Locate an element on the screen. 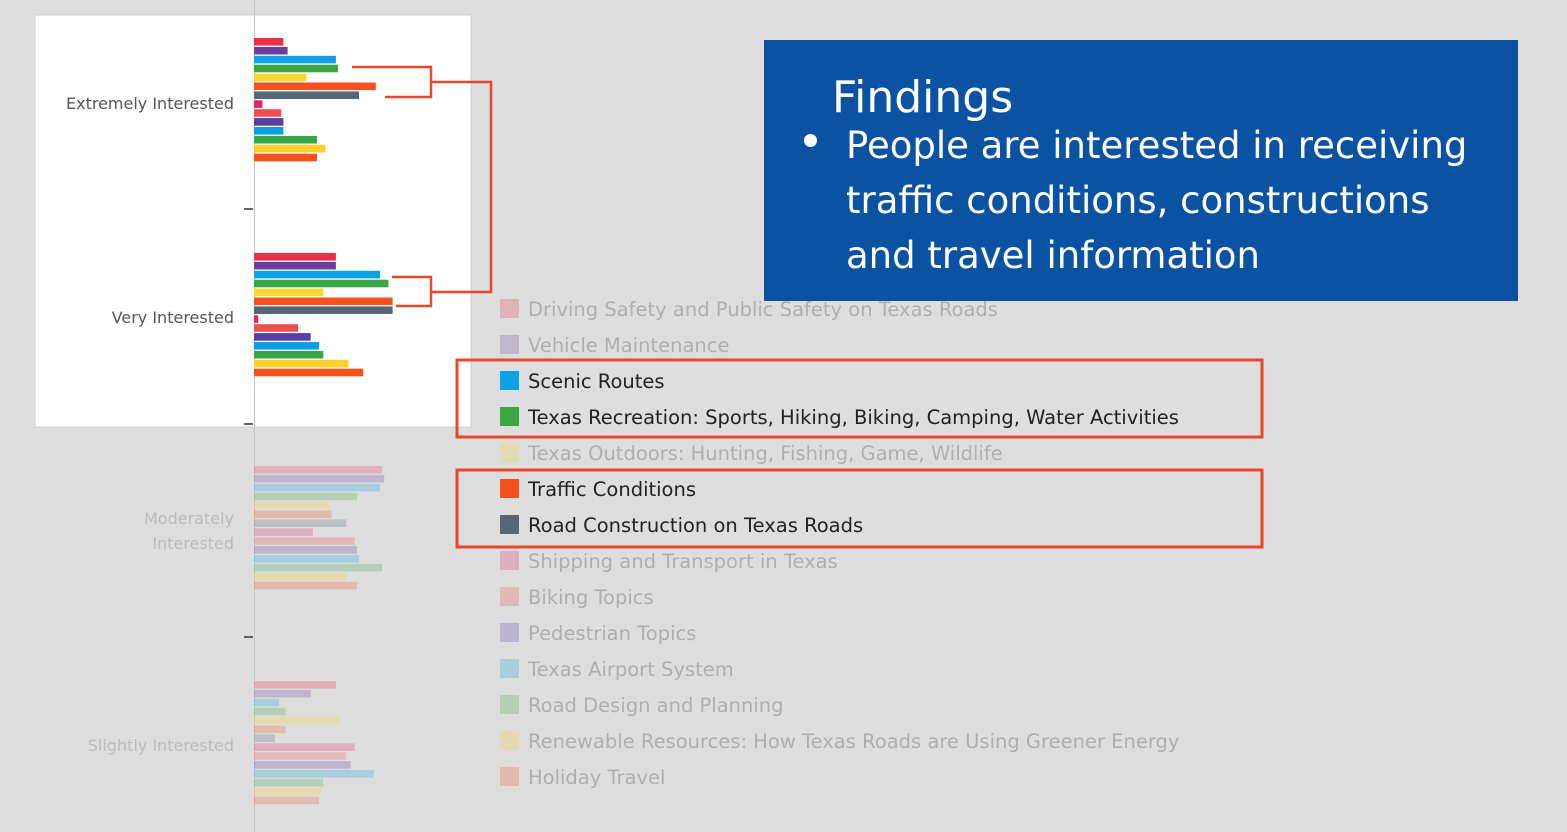 This screenshot has height=832, width=1567. legend-item: Road Construction on Texas Roads is located at coordinates (681, 525).